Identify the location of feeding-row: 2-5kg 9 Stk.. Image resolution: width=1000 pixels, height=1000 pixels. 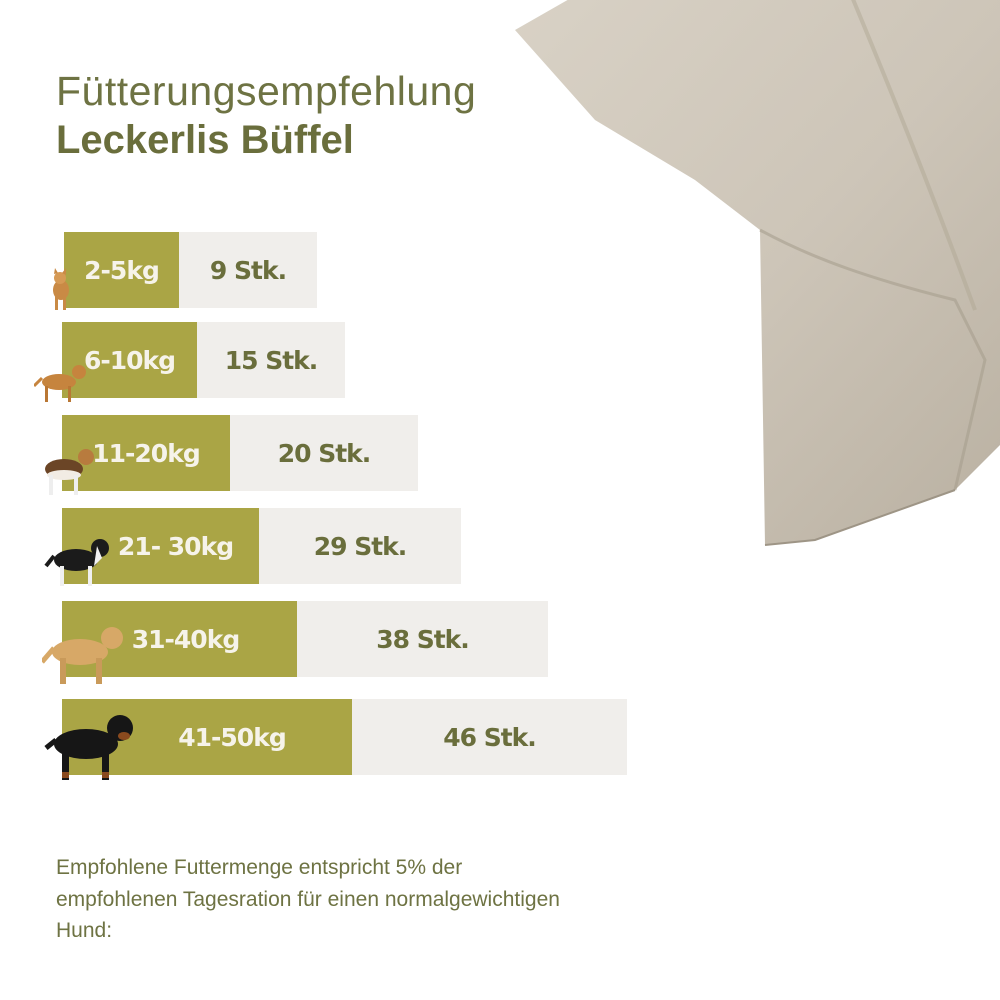
(190, 270).